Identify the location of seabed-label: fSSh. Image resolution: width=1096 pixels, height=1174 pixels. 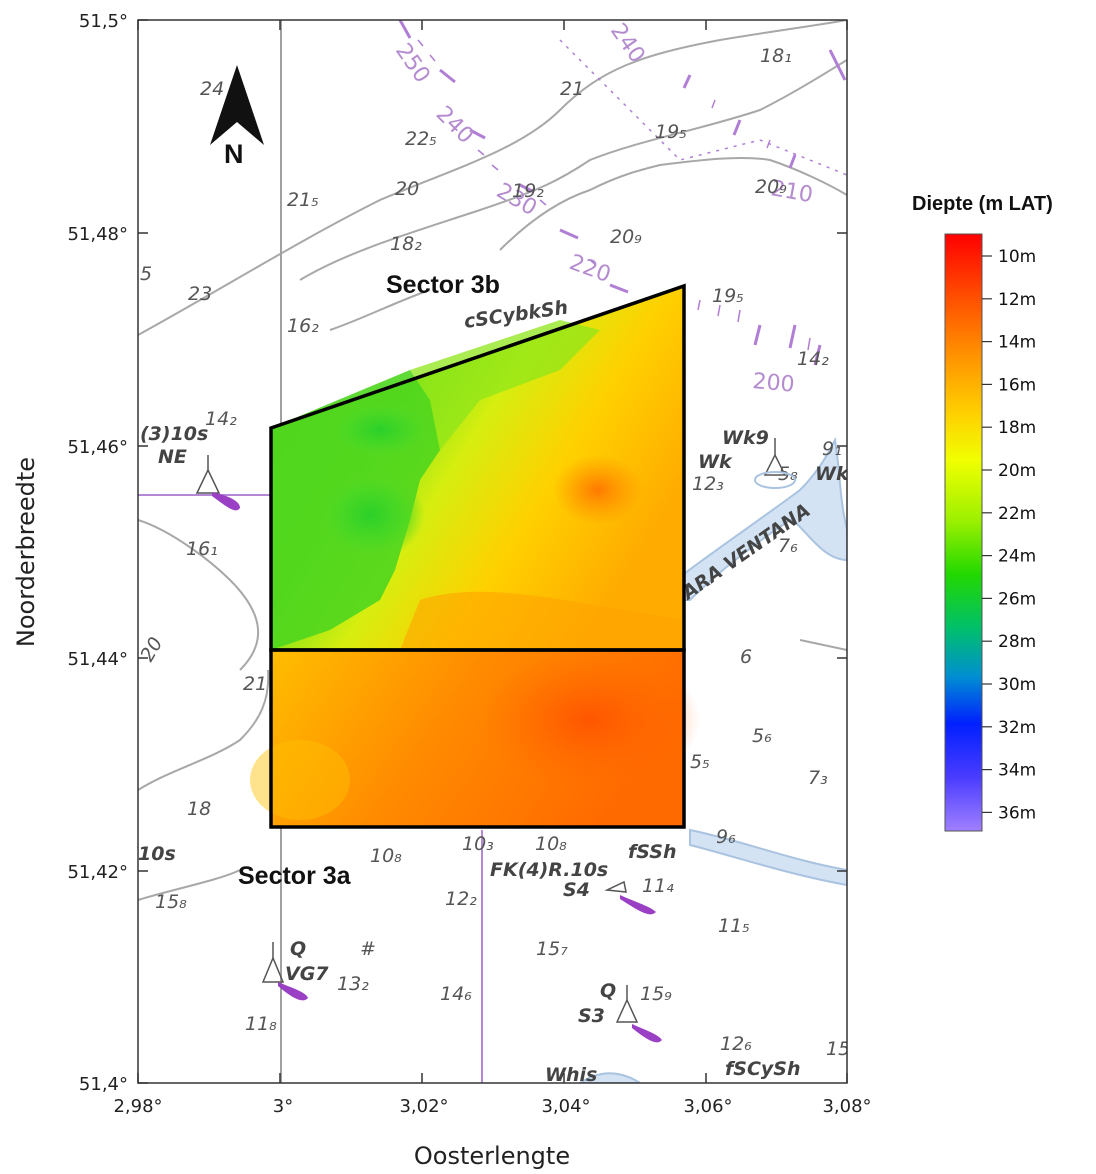
(652, 852).